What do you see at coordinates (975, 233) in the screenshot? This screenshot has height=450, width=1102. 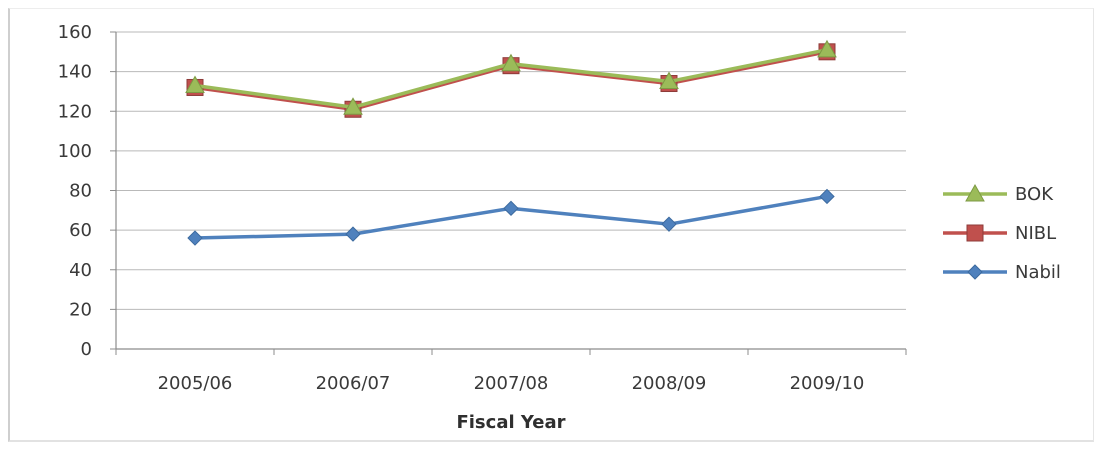 I see `legend-marker-nibl` at bounding box center [975, 233].